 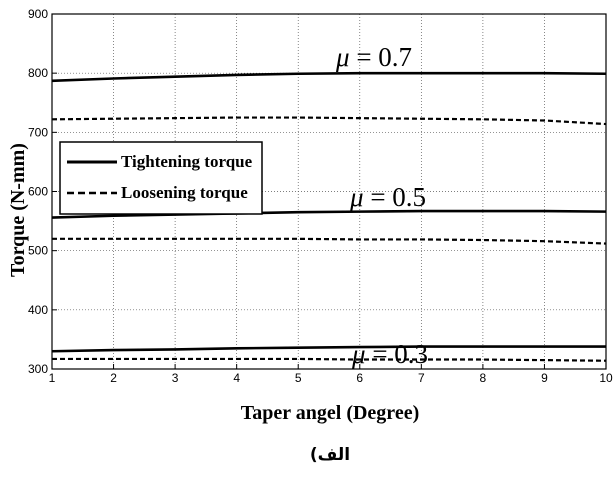 What do you see at coordinates (38, 310) in the screenshot?
I see `y-tick-label: 400` at bounding box center [38, 310].